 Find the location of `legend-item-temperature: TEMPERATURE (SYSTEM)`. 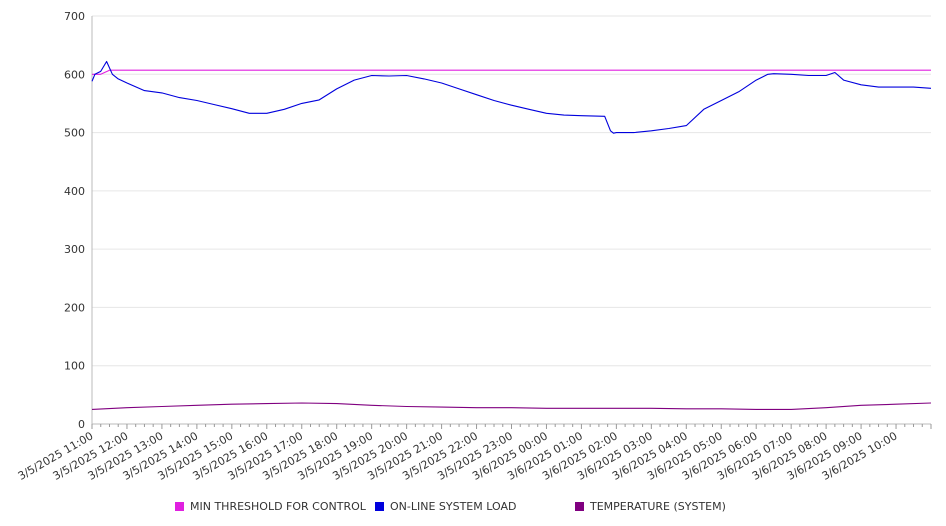

legend-item-temperature: TEMPERATURE (SYSTEM) is located at coordinates (650, 506).